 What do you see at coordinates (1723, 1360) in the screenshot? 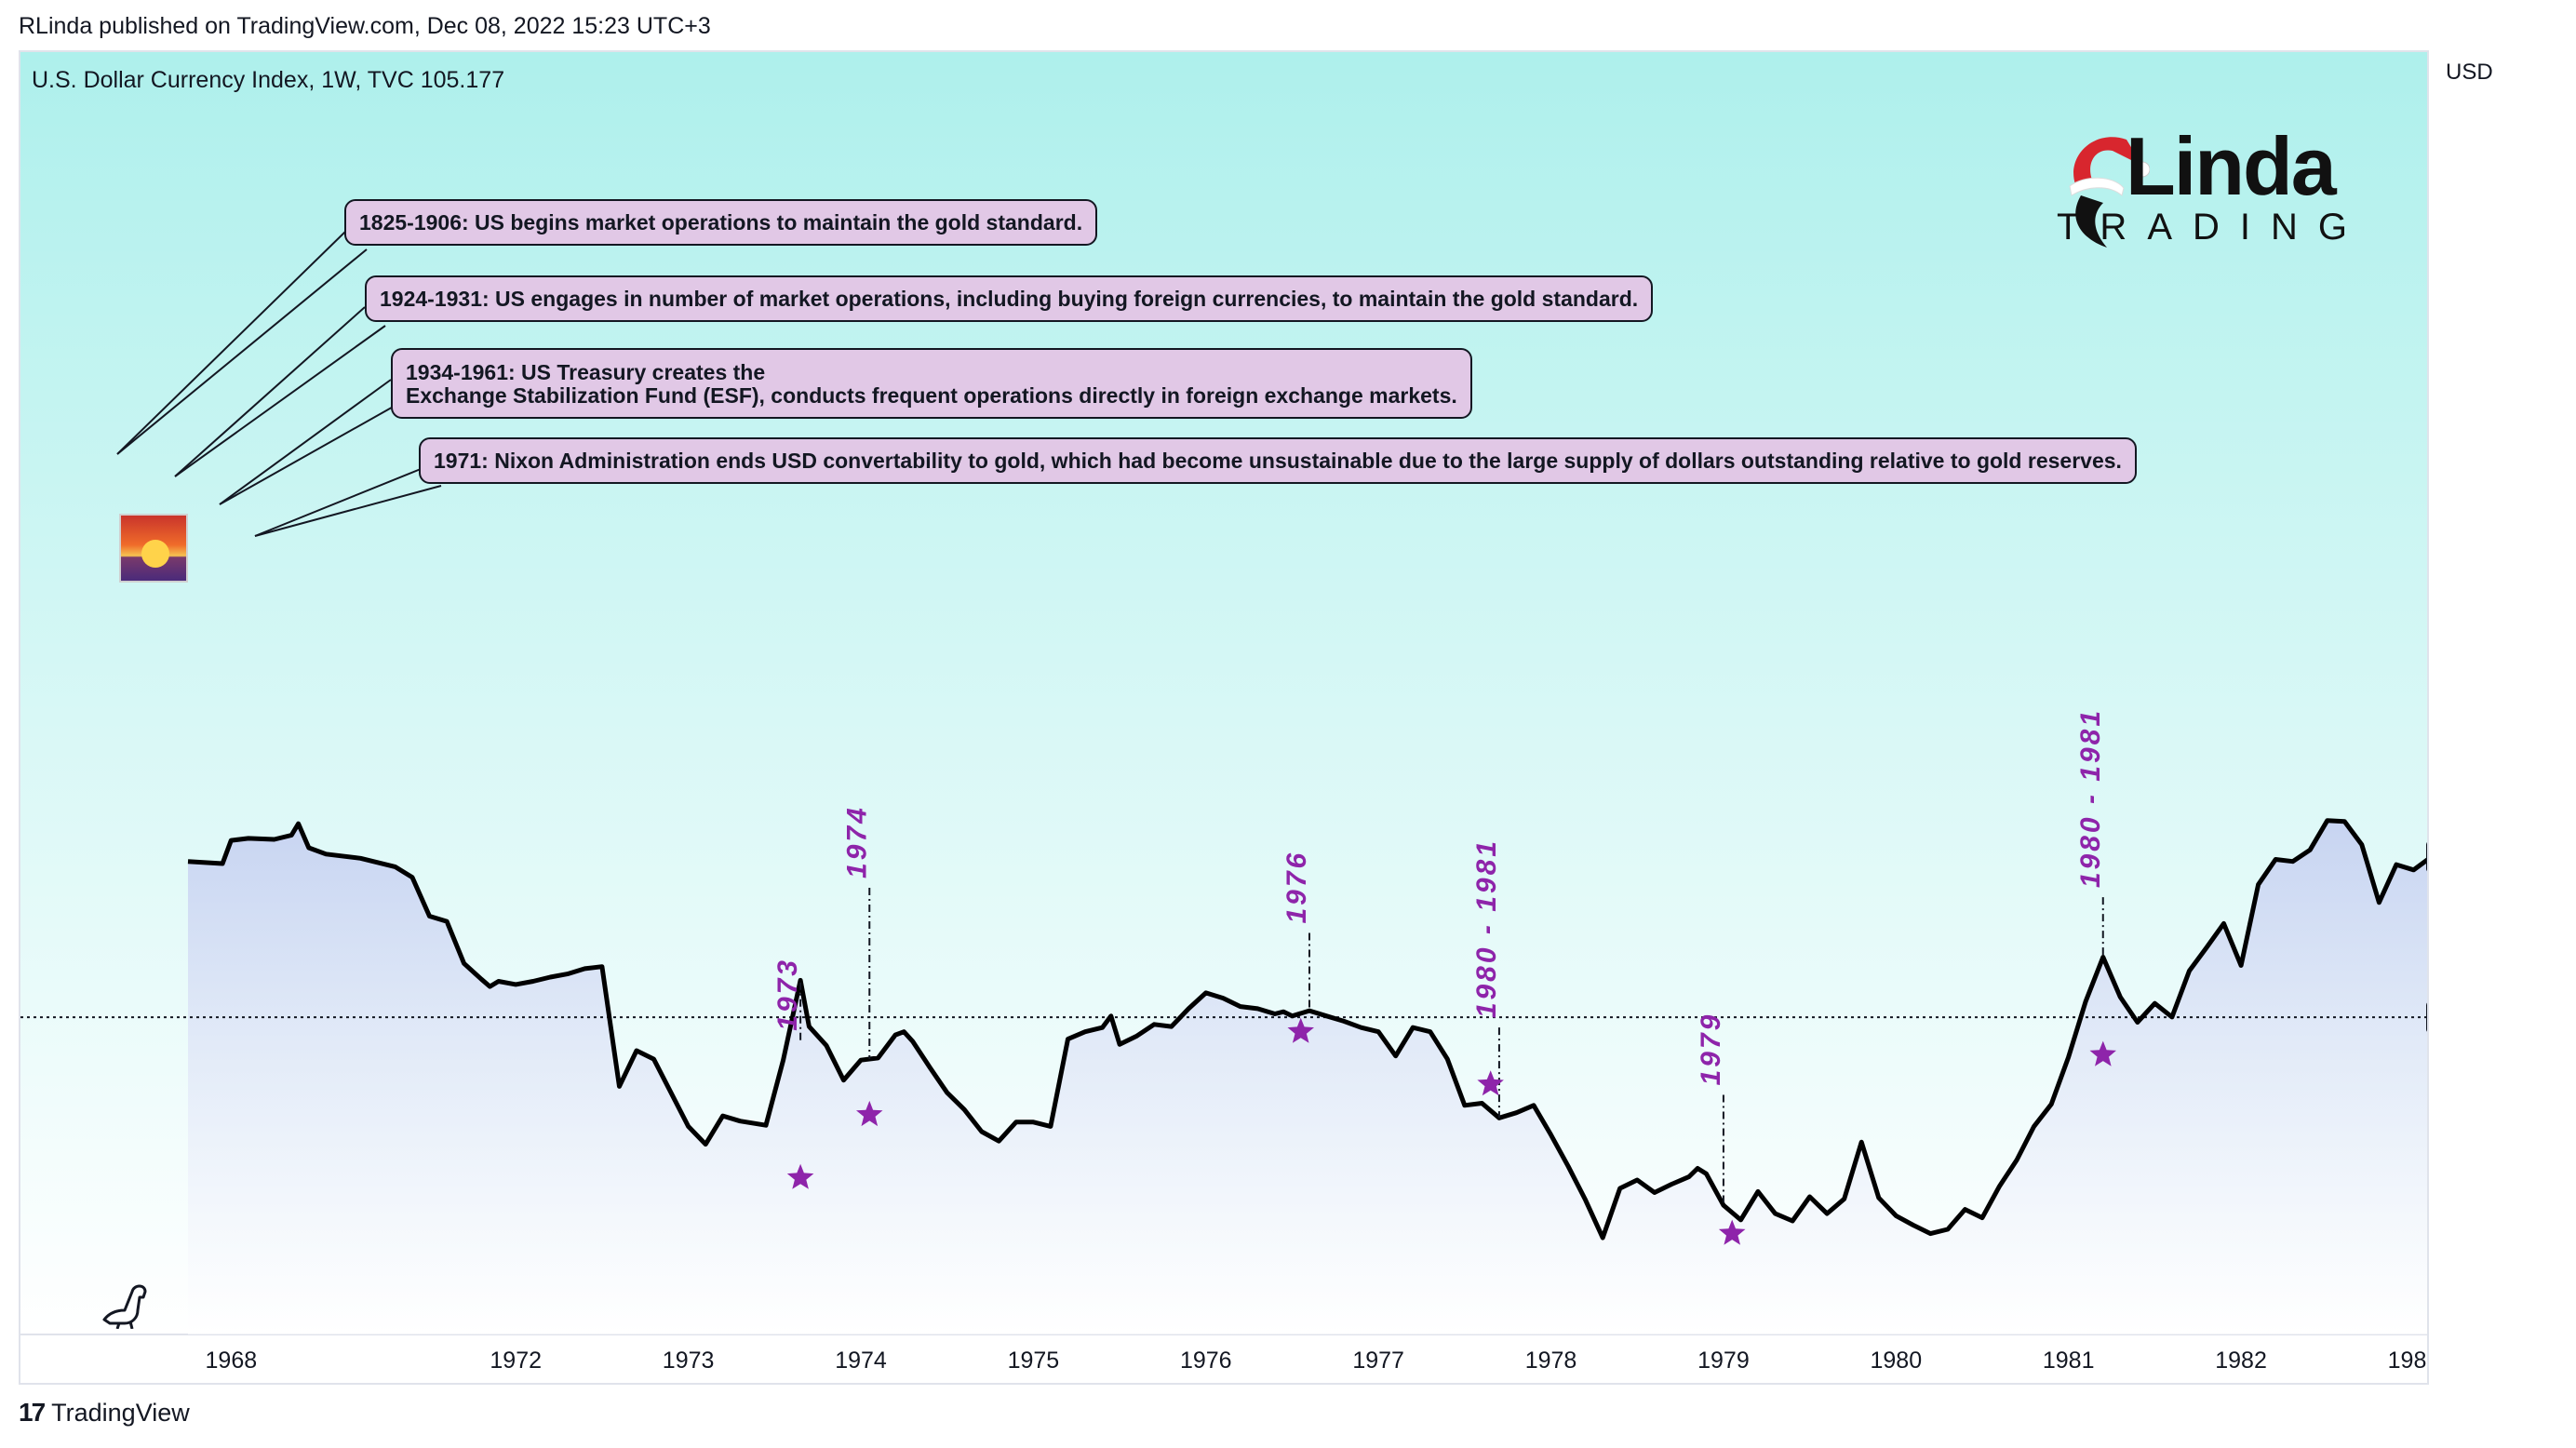
I see `x-tick-label: 1979` at bounding box center [1723, 1360].